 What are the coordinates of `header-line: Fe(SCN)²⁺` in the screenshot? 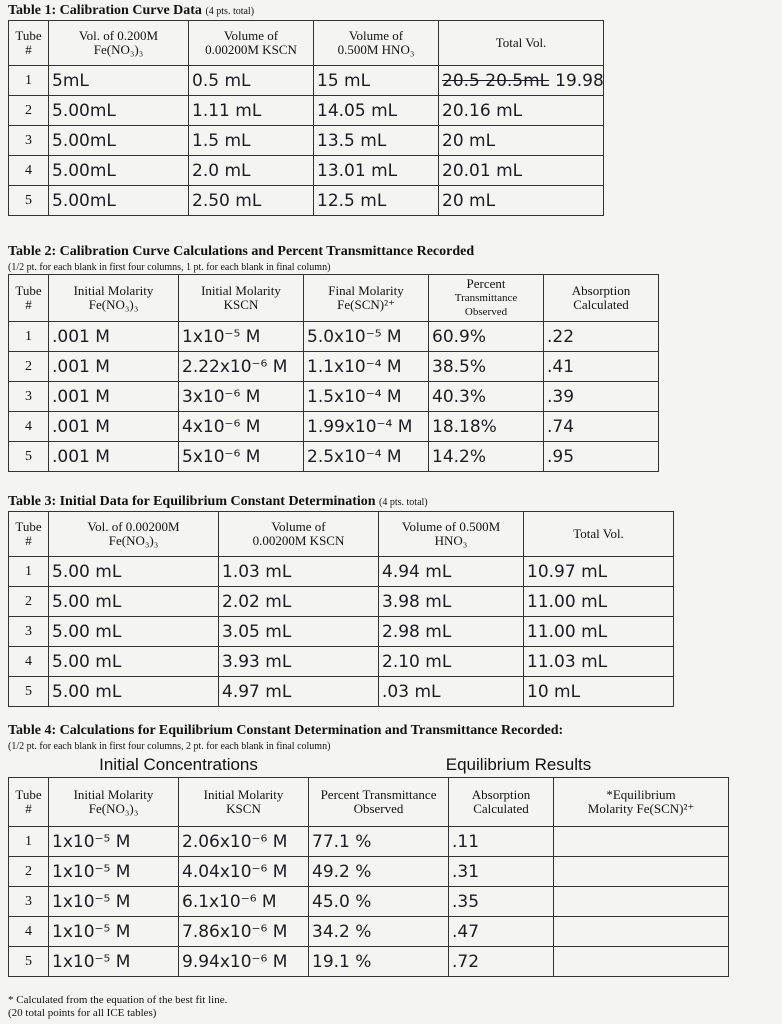 It's located at (366, 304).